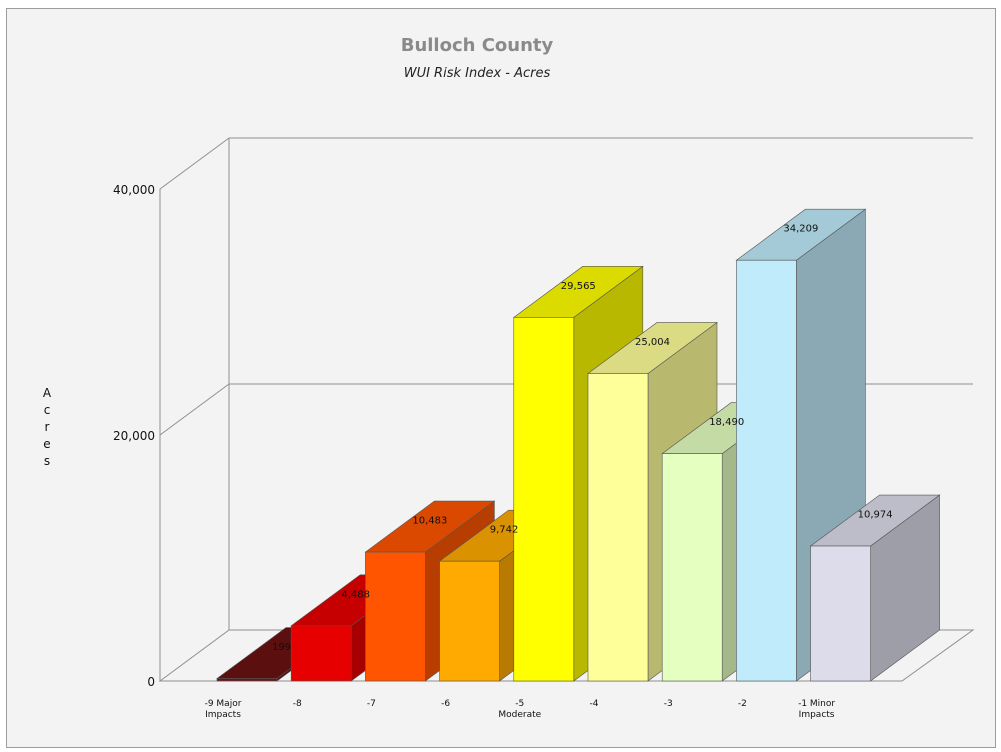 Image resolution: width=1001 pixels, height=752 pixels. Describe the element at coordinates (134, 190) in the screenshot. I see `y-tick-label: 40,000` at that location.